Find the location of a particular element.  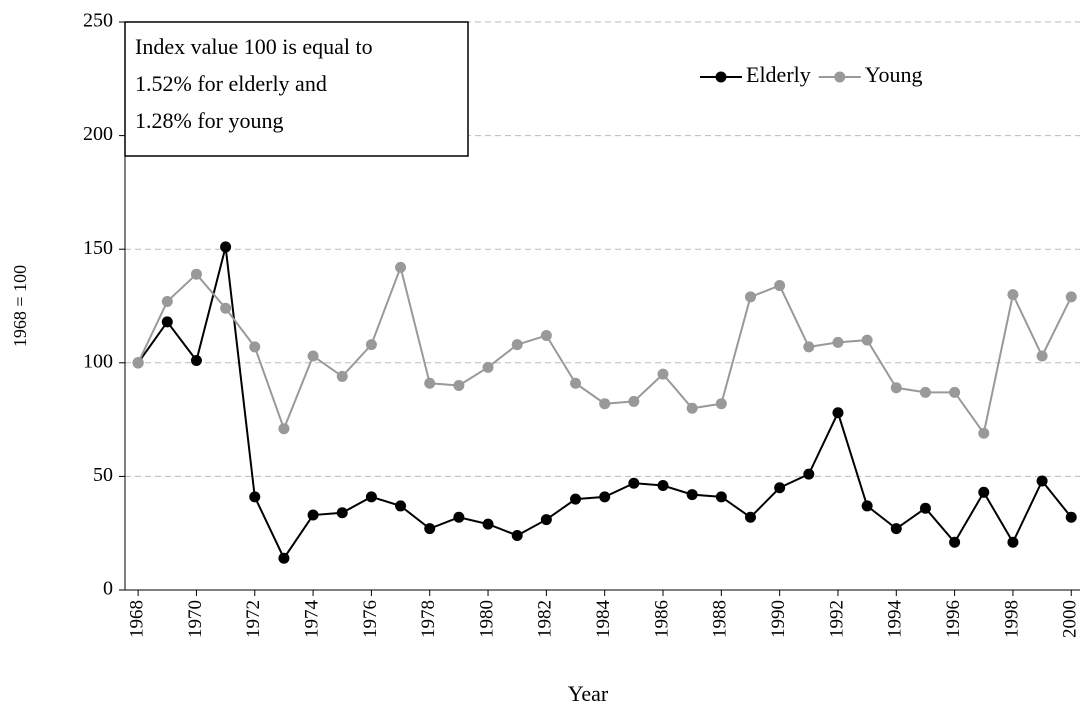

x-tick-label: 2000 is located at coordinates (1070, 619).